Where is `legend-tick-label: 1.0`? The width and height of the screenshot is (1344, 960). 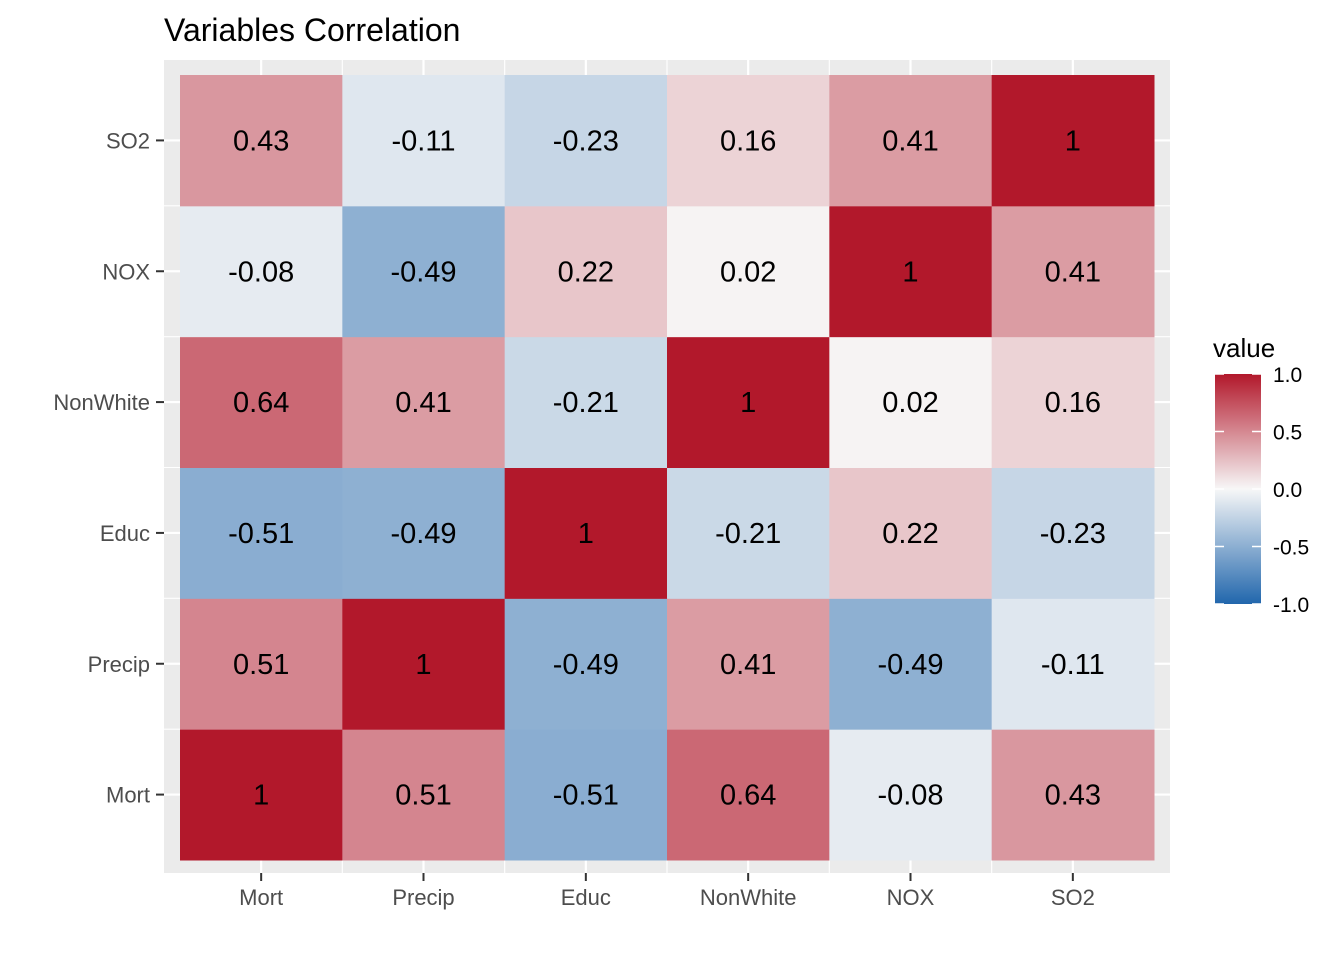
legend-tick-label: 1.0 is located at coordinates (1287, 375).